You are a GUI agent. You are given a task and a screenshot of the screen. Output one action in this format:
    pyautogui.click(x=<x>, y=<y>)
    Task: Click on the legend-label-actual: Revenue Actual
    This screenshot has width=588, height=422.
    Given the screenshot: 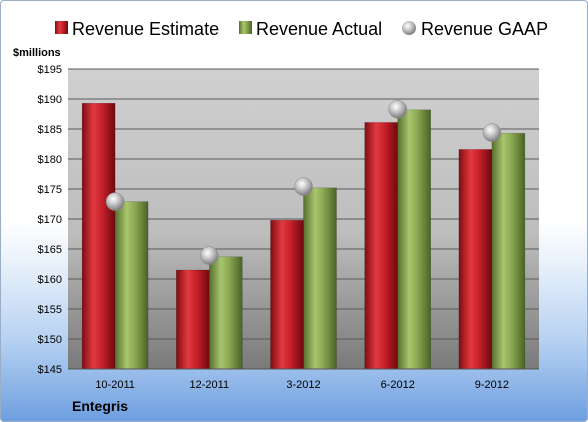 What is the action you would take?
    pyautogui.click(x=319, y=29)
    